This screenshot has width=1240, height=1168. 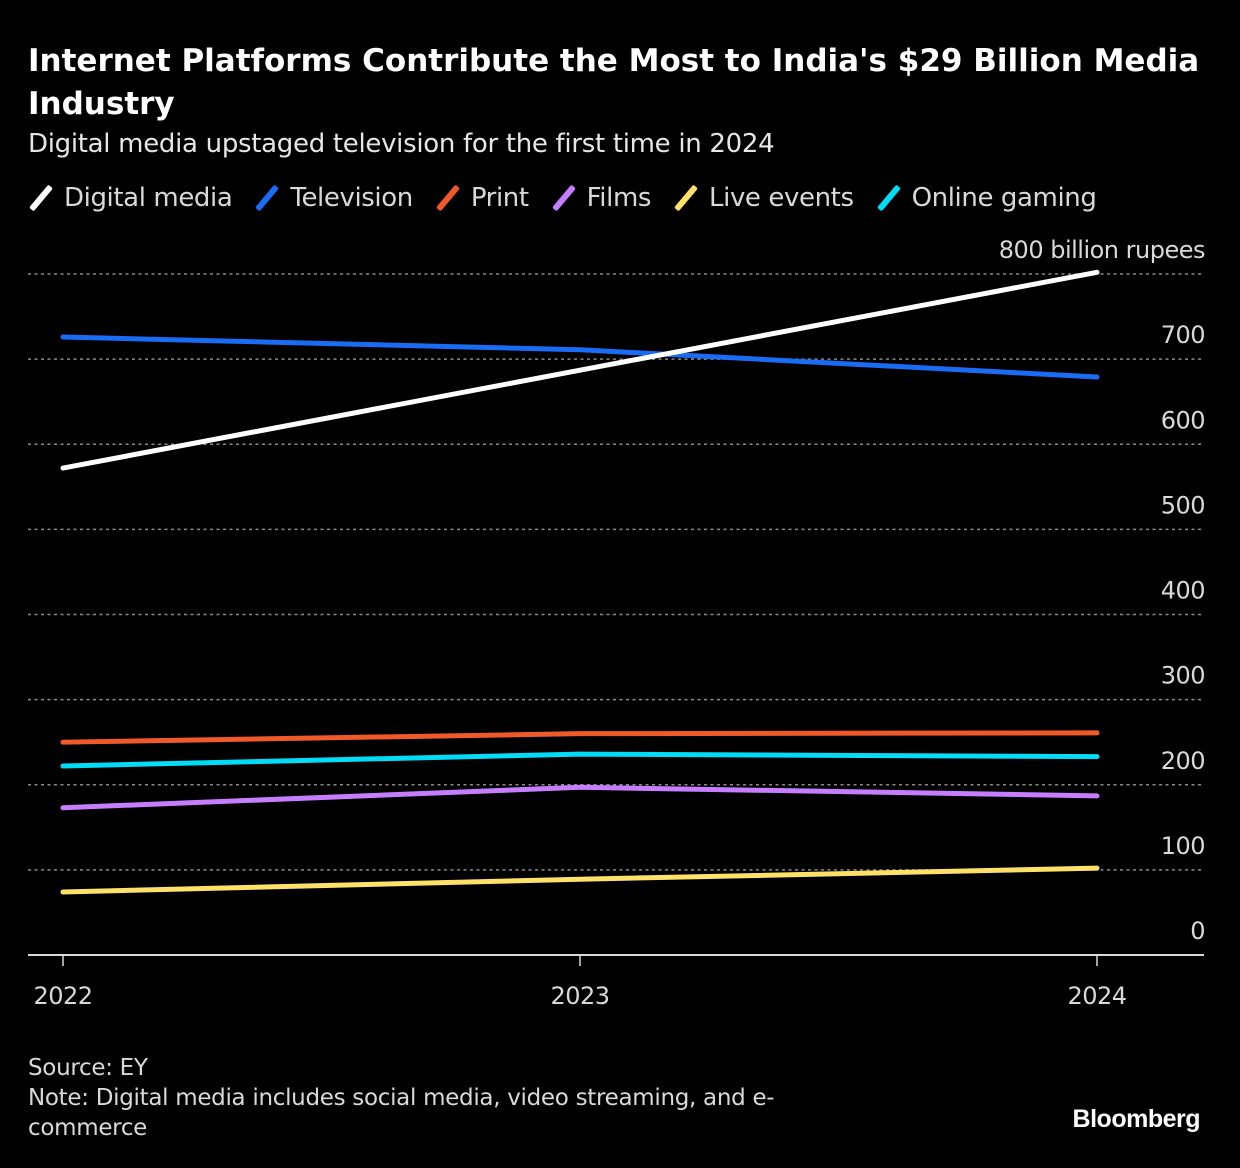 What do you see at coordinates (580, 357) in the screenshot?
I see `series-line-television` at bounding box center [580, 357].